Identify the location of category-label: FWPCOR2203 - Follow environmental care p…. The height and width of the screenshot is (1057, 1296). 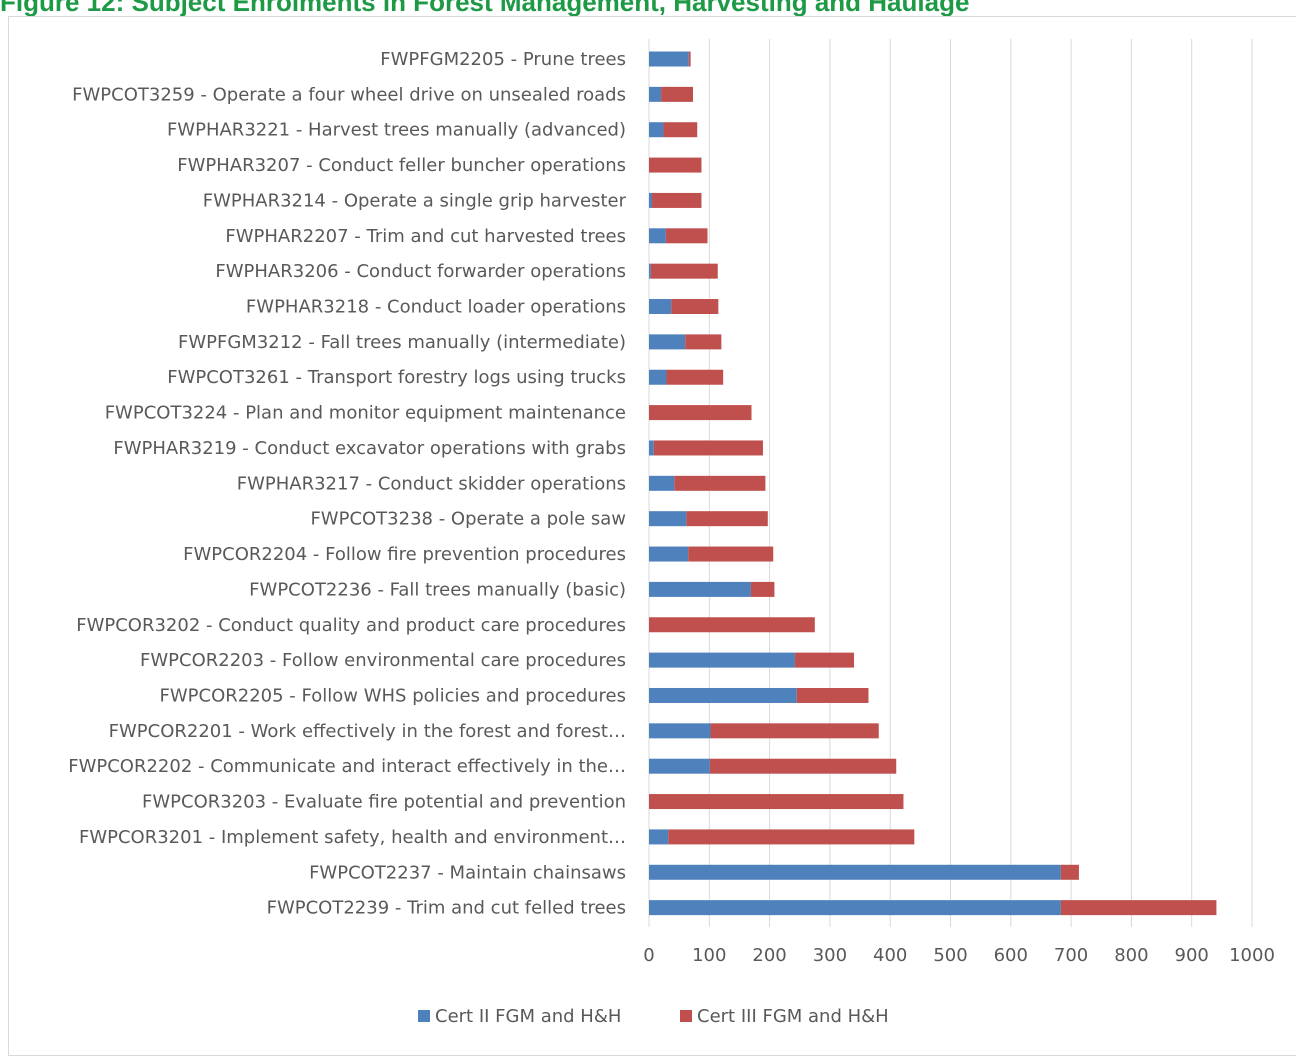
(383, 660).